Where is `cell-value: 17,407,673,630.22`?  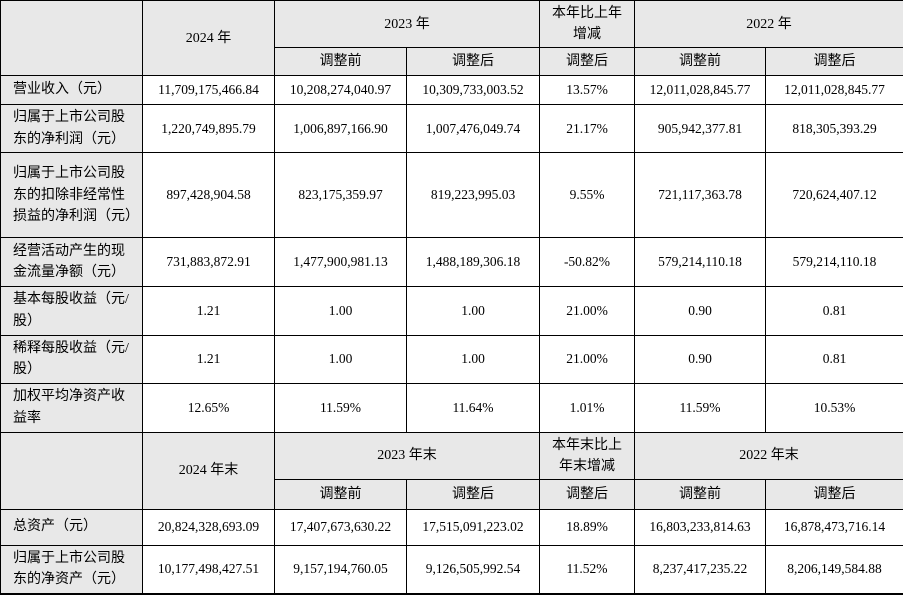 cell-value: 17,407,673,630.22 is located at coordinates (341, 527).